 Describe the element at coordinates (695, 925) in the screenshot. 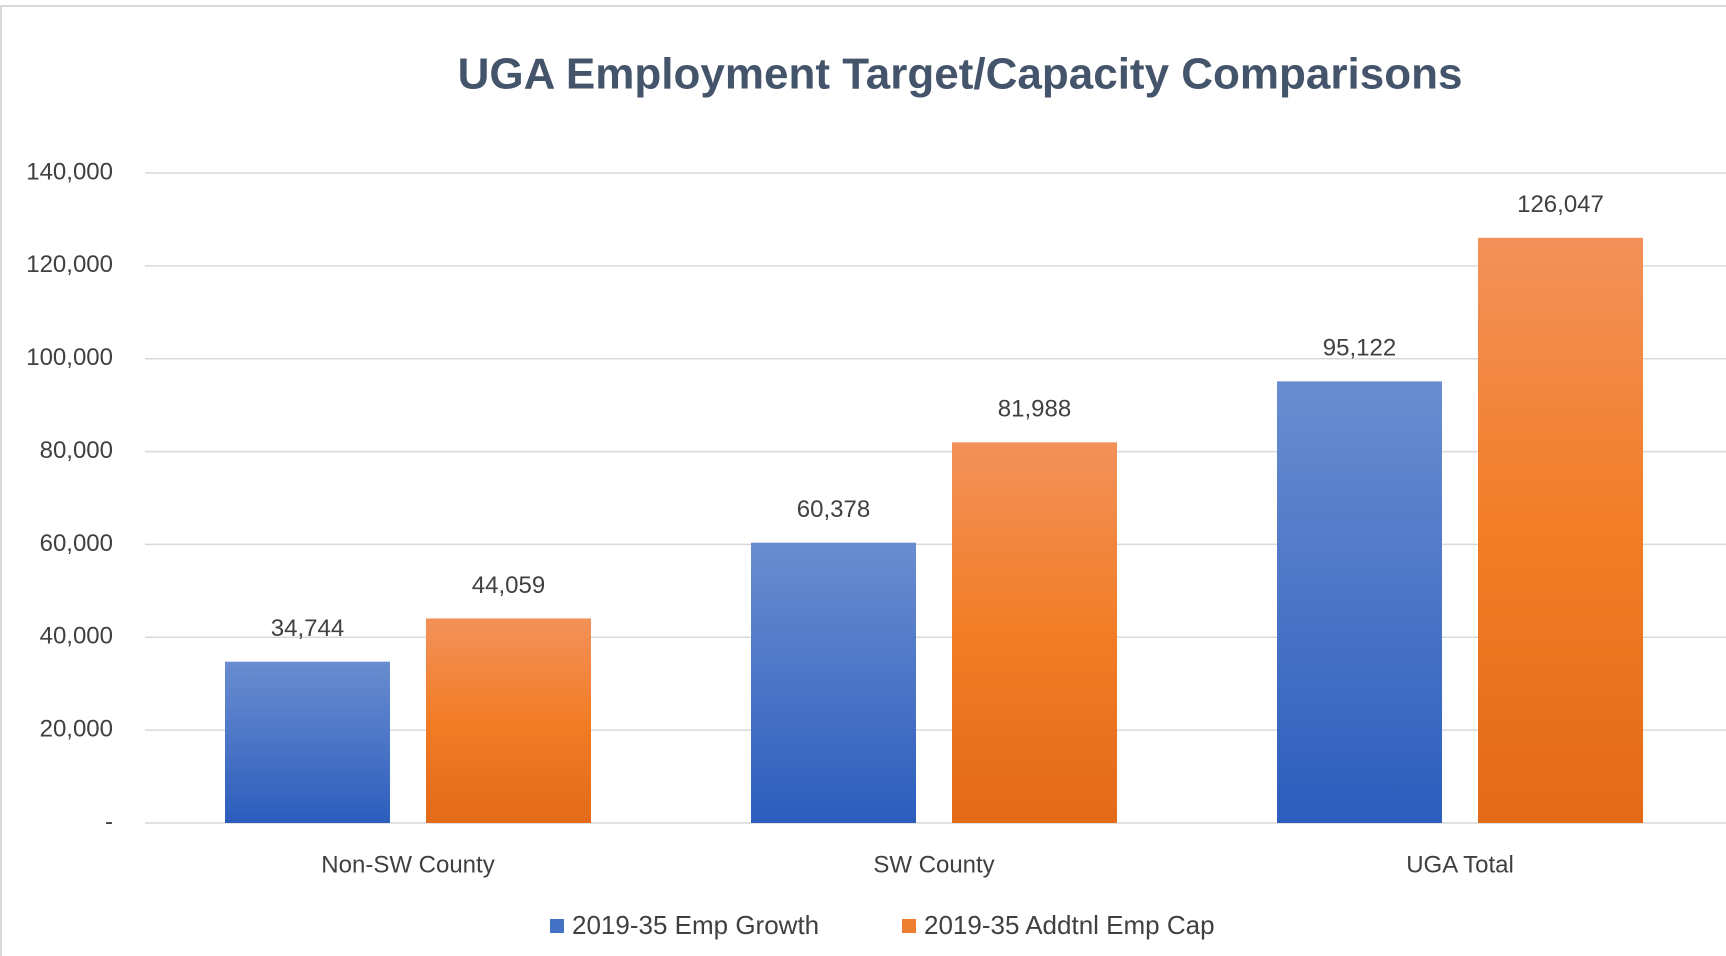

I see `legend-label: 2019-35 Emp Growth` at that location.